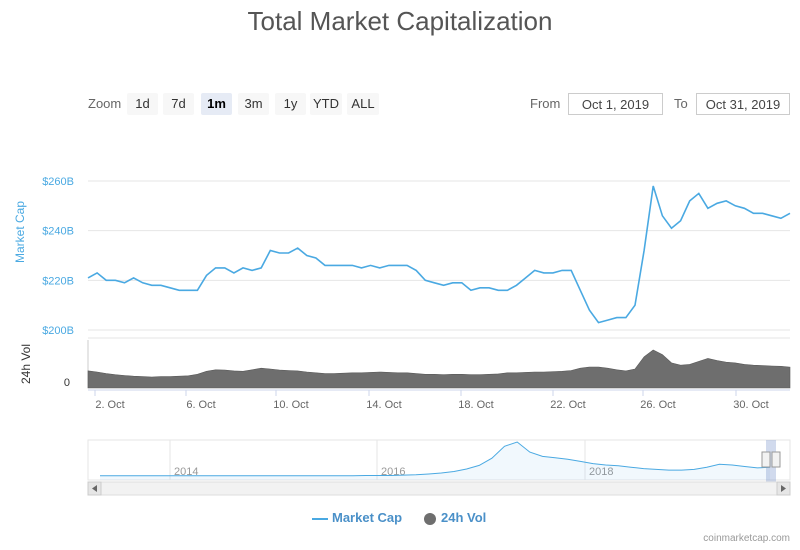  I want to click on zoom-button-1y: 1y, so click(290, 104).